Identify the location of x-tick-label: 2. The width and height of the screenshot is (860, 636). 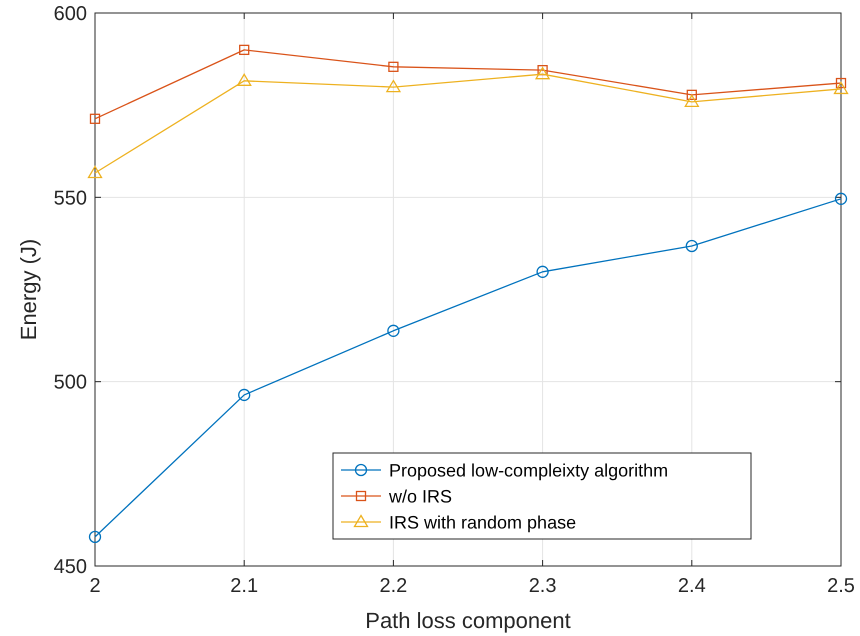
(95, 586).